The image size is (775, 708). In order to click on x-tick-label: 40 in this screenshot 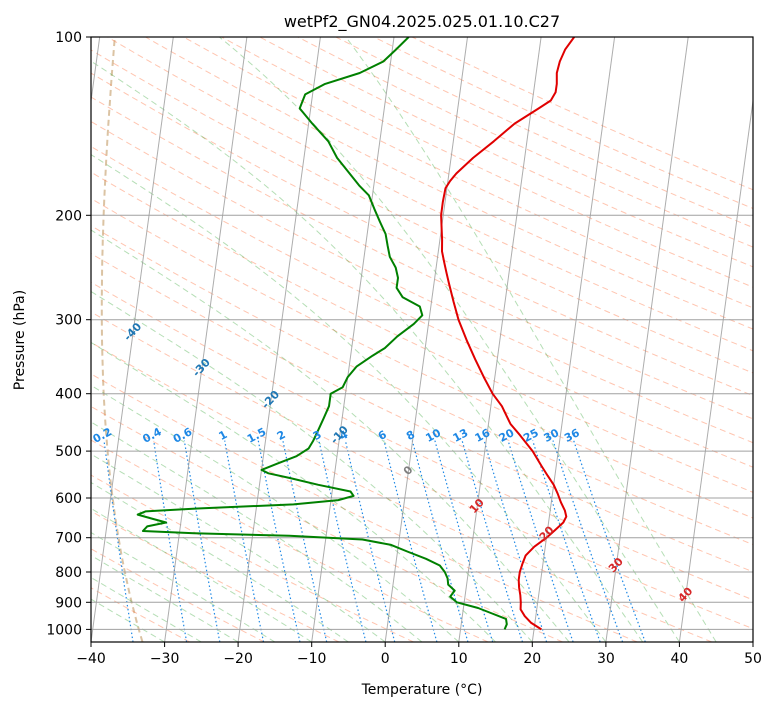, I will do `click(679, 659)`.